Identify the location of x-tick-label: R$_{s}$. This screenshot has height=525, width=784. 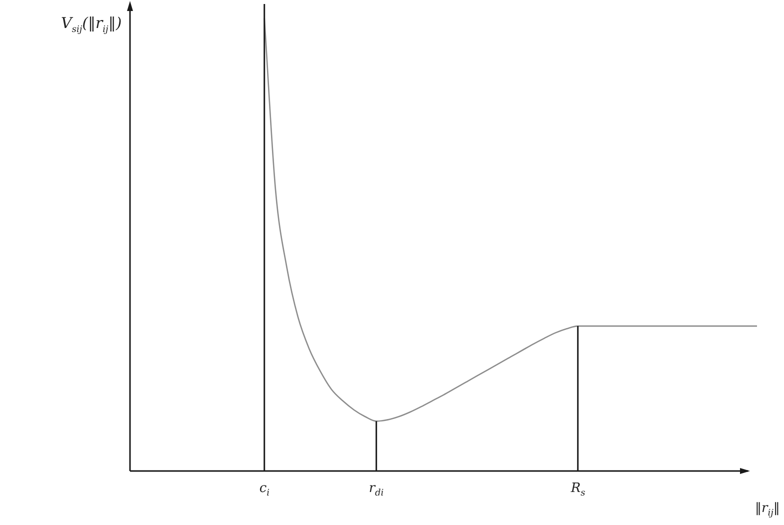
(578, 490).